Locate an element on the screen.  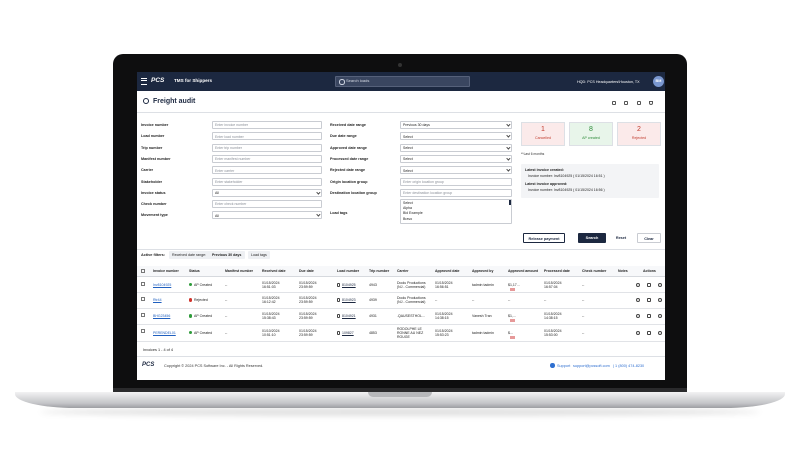
summary-label: Rejected is located at coordinates (639, 138).